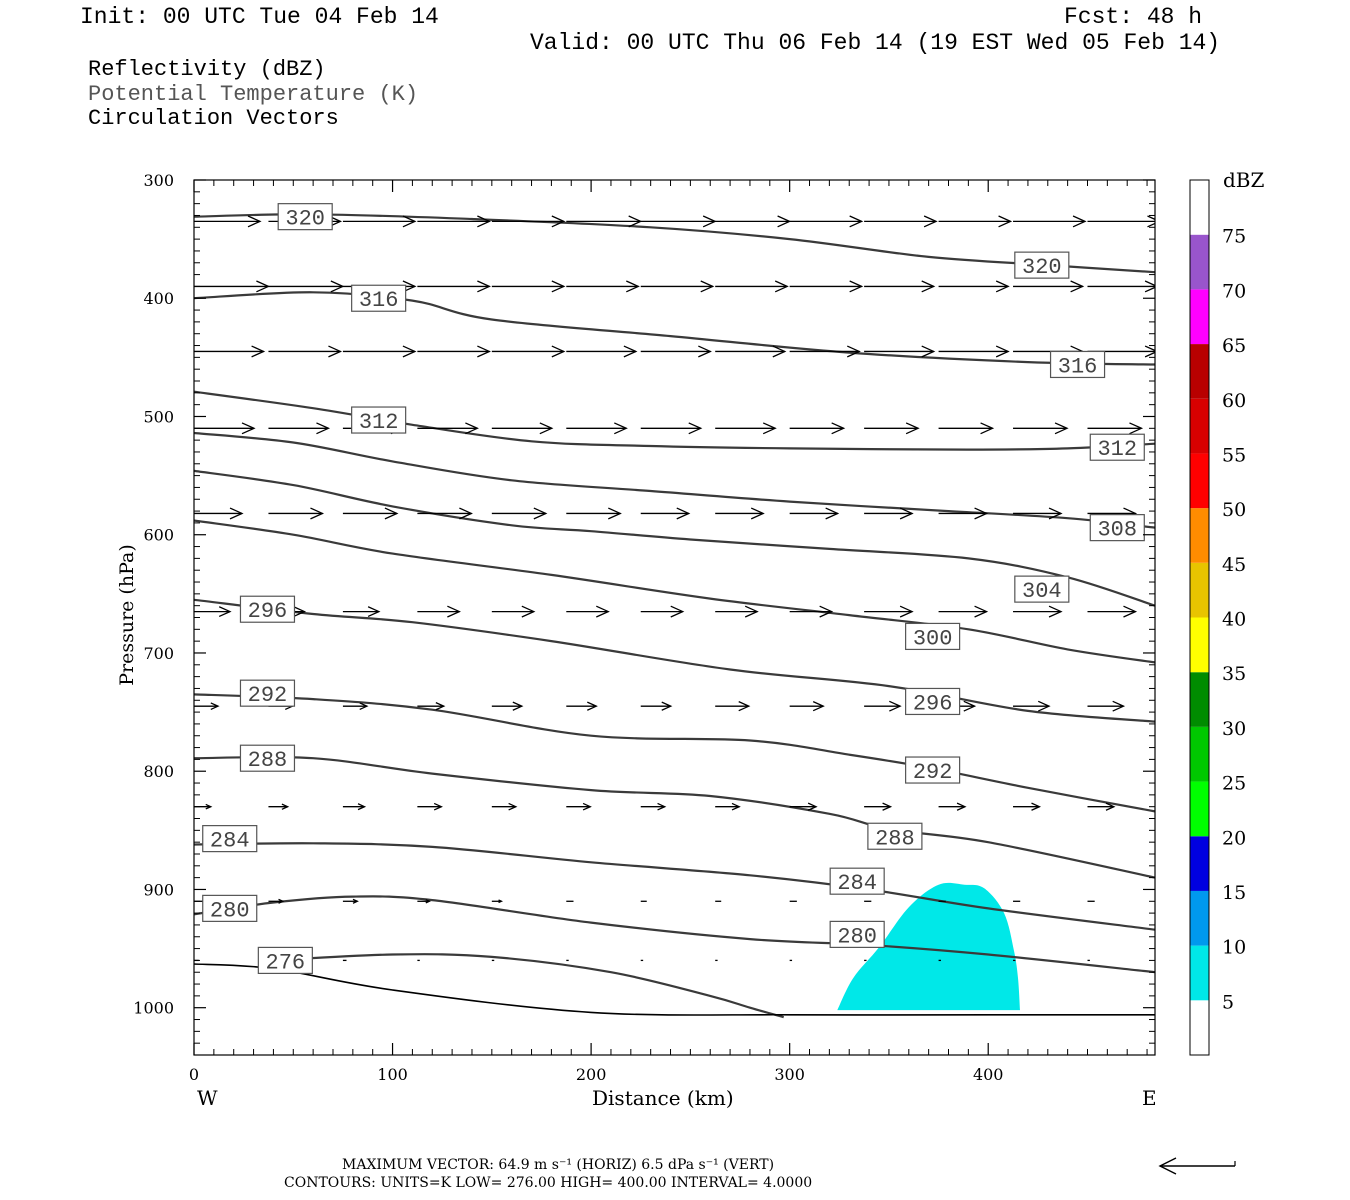  I want to click on y-axis-label: Pressure (hPa), so click(127, 615).